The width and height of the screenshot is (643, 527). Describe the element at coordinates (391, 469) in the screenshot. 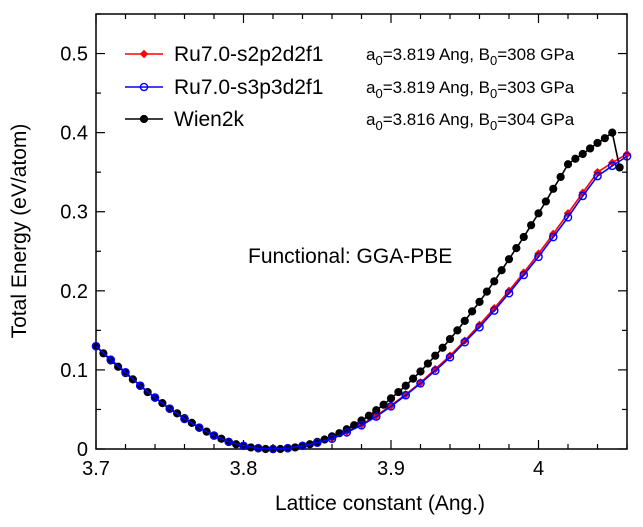

I see `x-tick-label: 3.9` at that location.